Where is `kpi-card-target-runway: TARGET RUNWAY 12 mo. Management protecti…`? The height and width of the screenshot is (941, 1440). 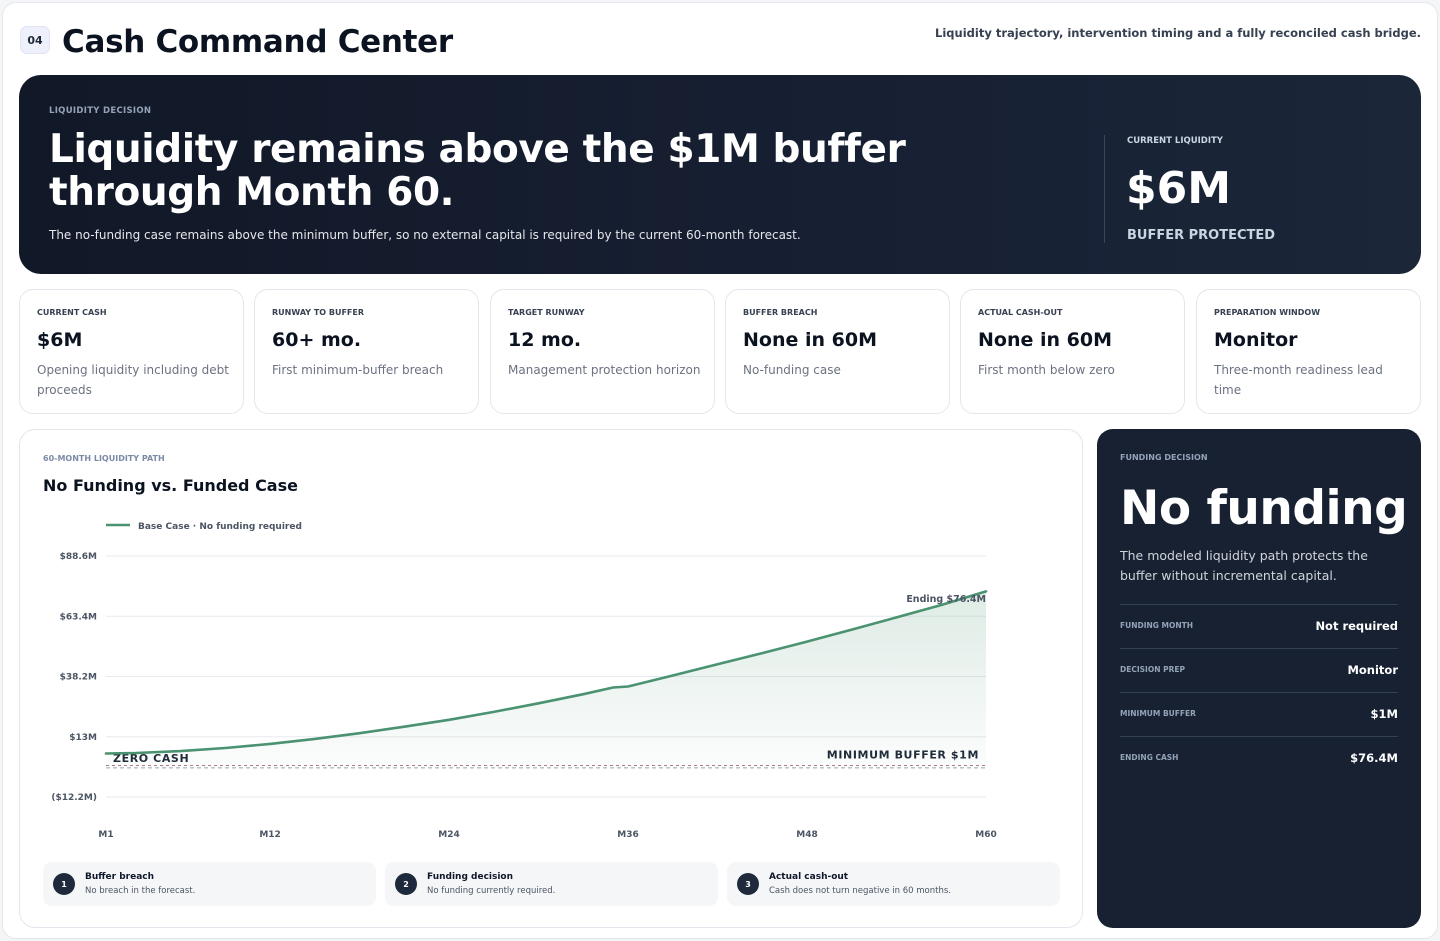 kpi-card-target-runway: TARGET RUNWAY 12 mo. Management protecti… is located at coordinates (602, 351).